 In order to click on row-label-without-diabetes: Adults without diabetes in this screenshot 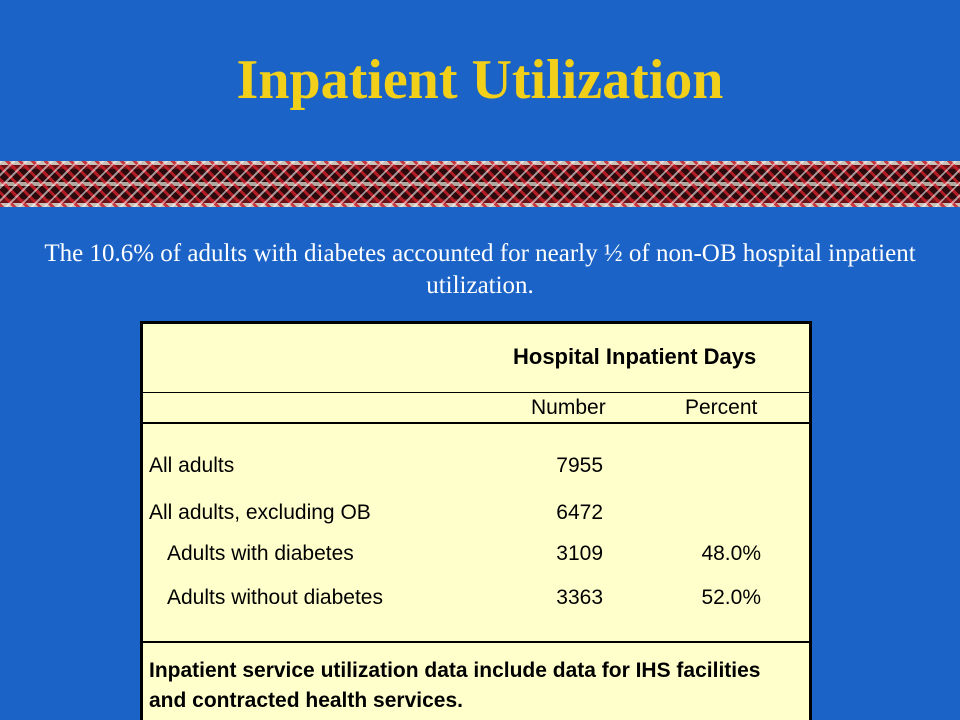, I will do `click(275, 597)`.